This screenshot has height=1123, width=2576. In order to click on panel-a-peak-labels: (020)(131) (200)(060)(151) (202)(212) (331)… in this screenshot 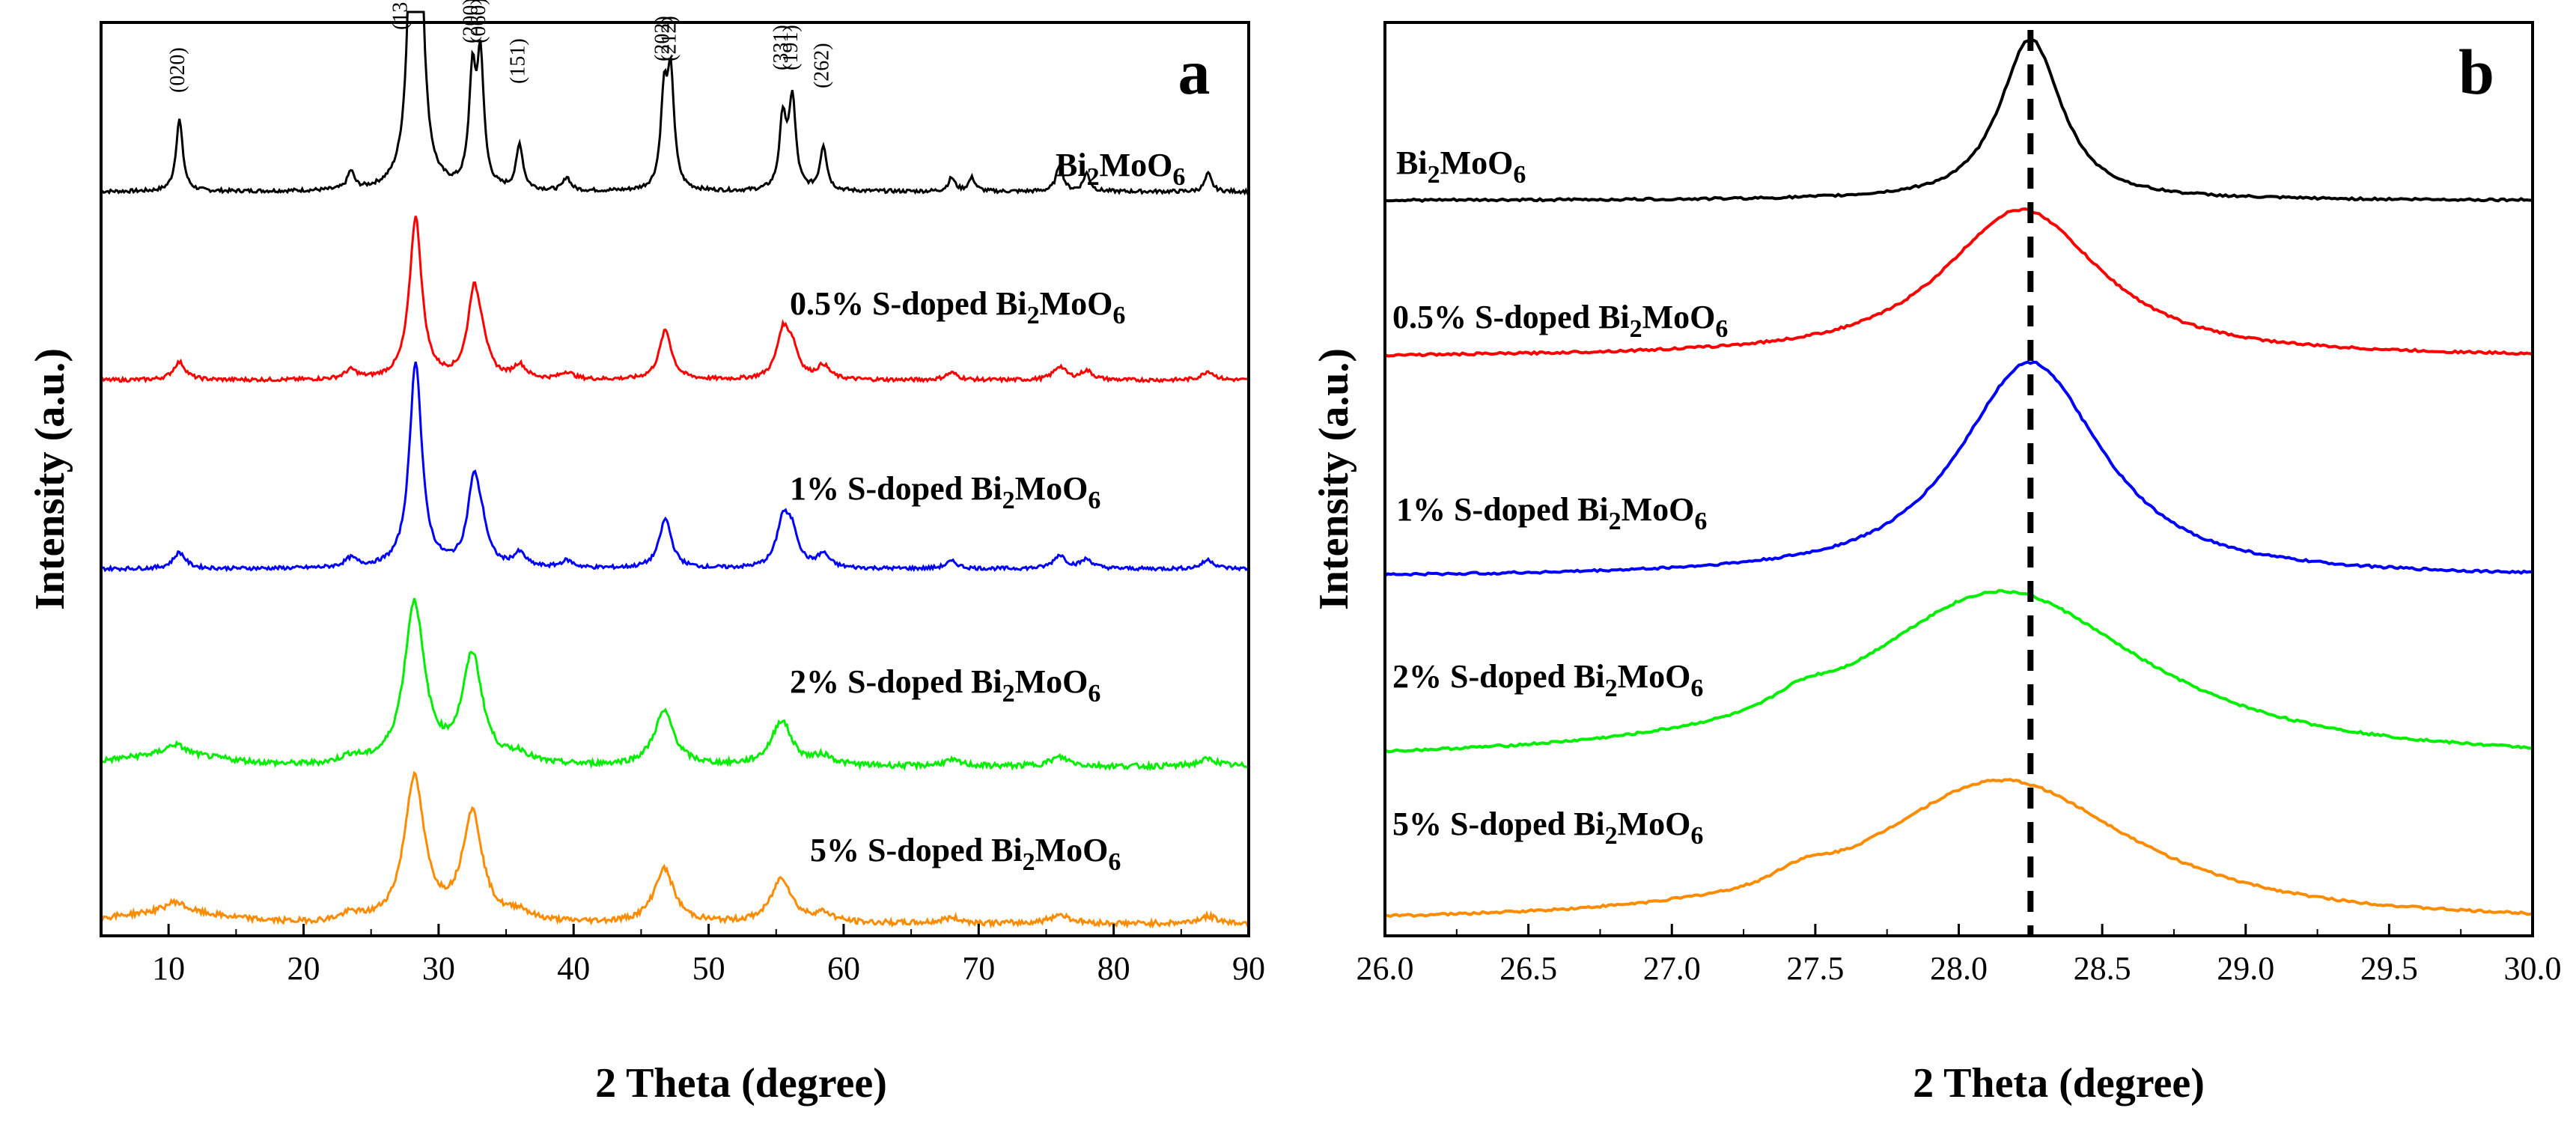, I will do `click(499, 46)`.